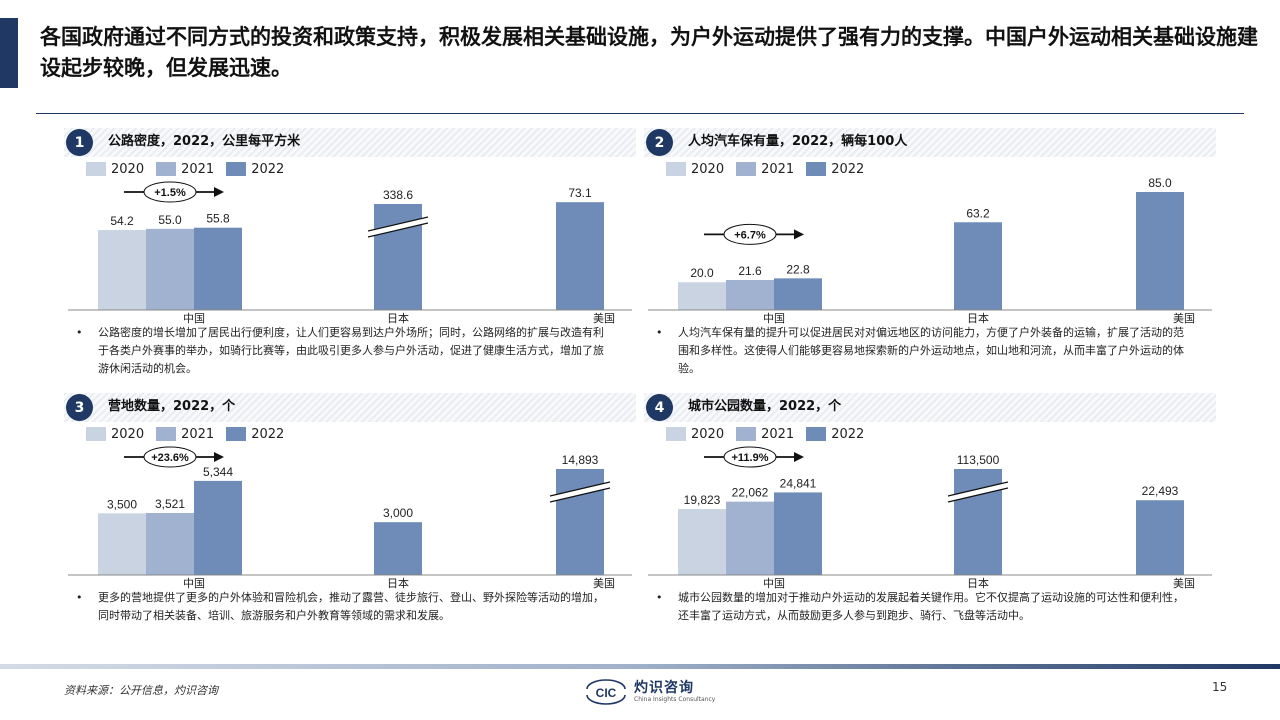 The height and width of the screenshot is (720, 1280). Describe the element at coordinates (218, 219) in the screenshot. I see `data-label: 55.8` at that location.